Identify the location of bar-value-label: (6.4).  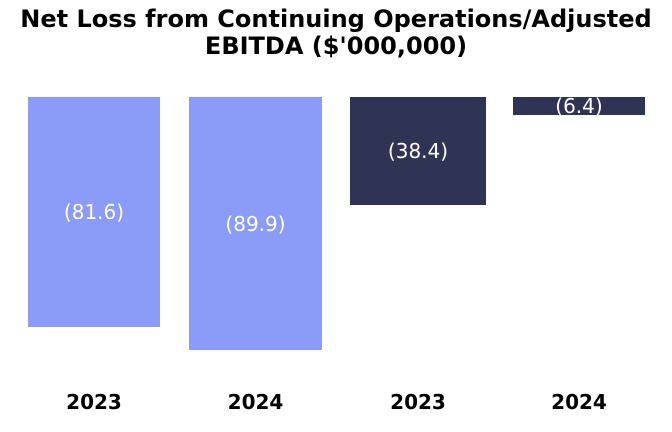
(579, 106).